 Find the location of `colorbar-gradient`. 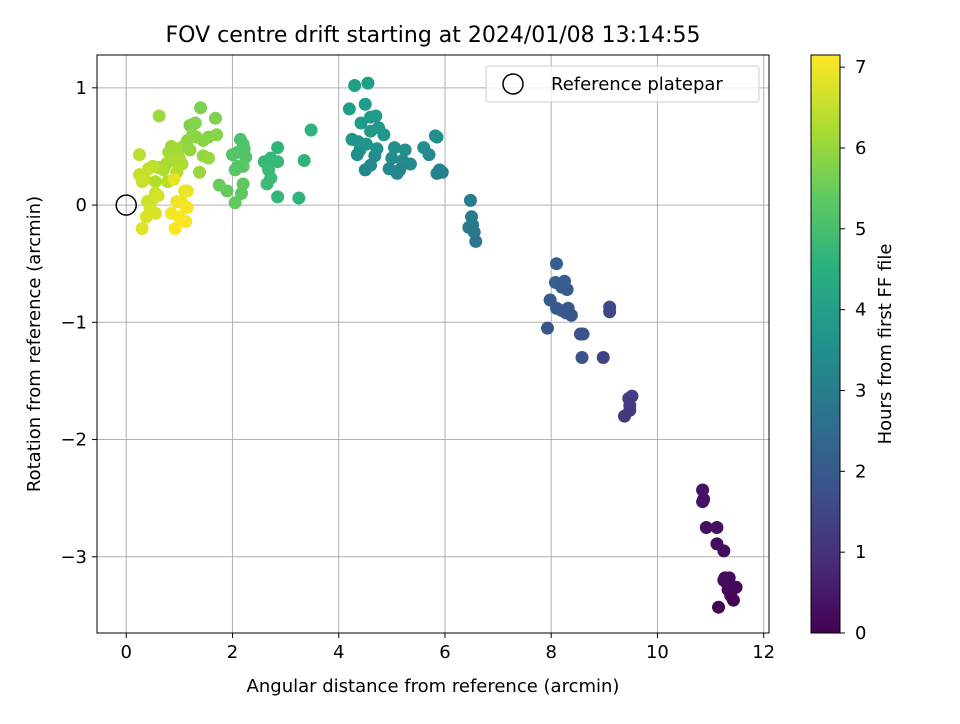

colorbar-gradient is located at coordinates (825, 344).